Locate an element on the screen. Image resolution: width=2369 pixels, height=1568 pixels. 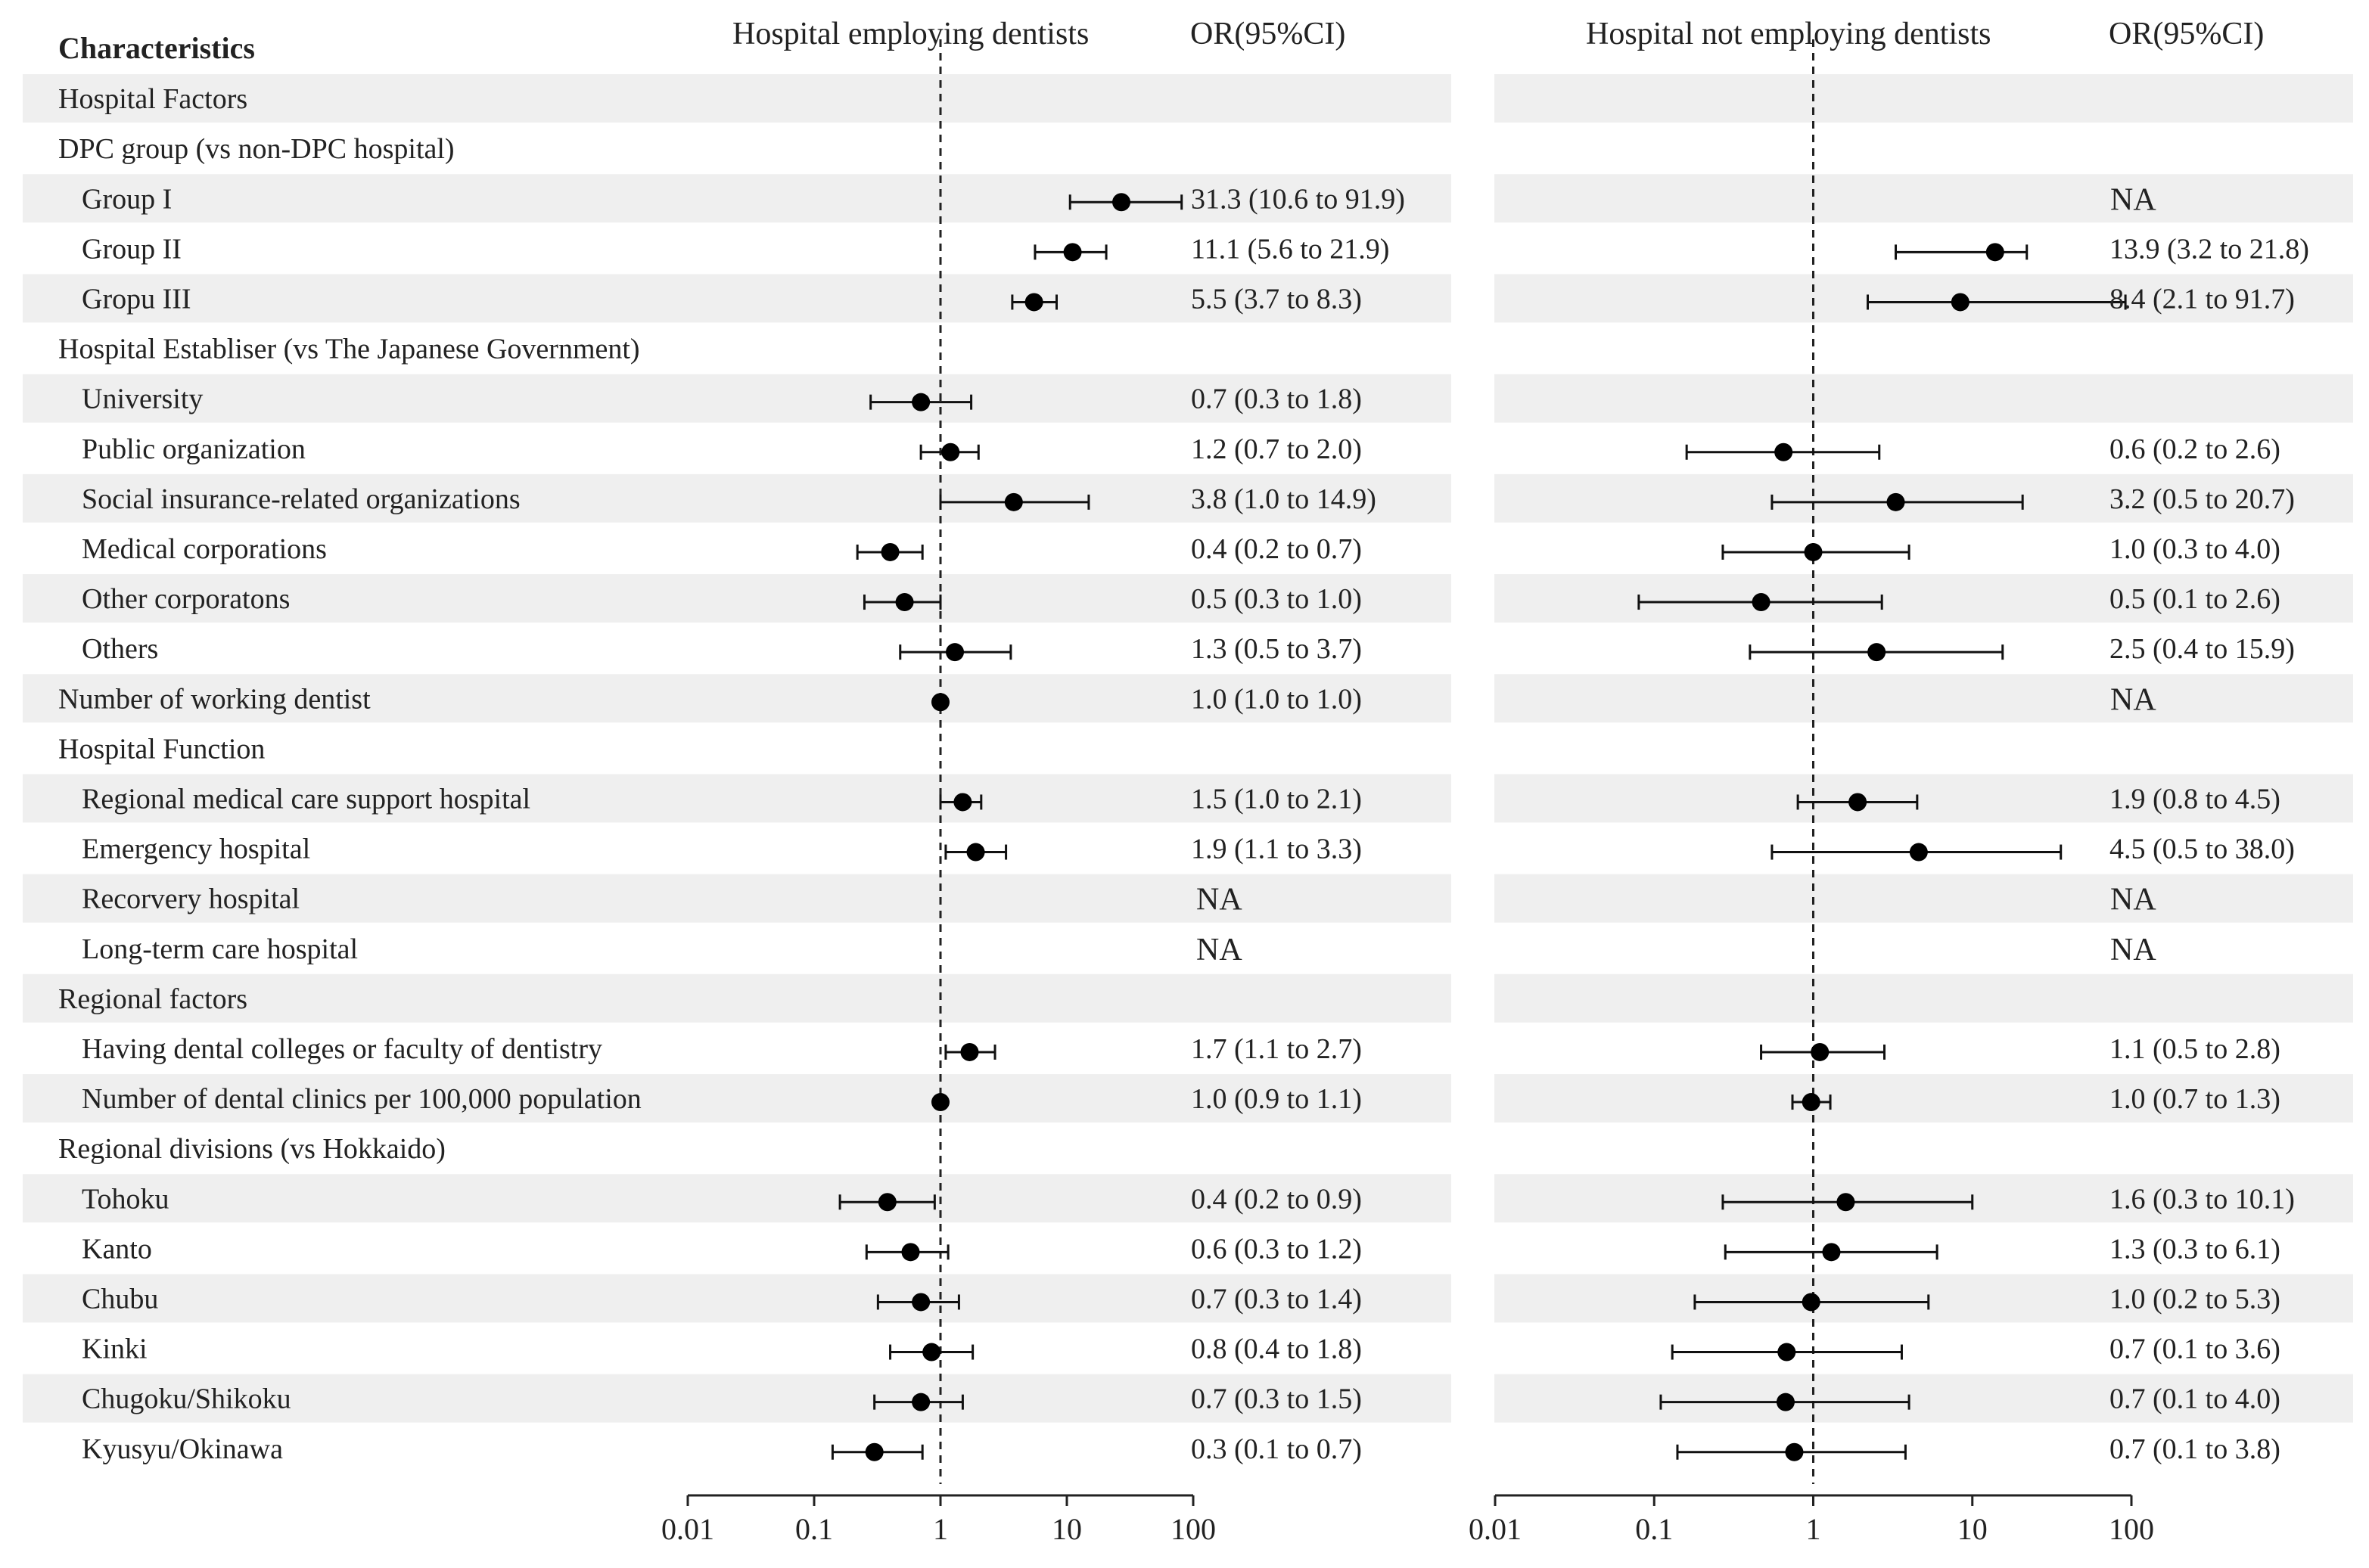
left-or-text-chubu: 0.7 (0.3 to 1.4) is located at coordinates (1276, 1299).